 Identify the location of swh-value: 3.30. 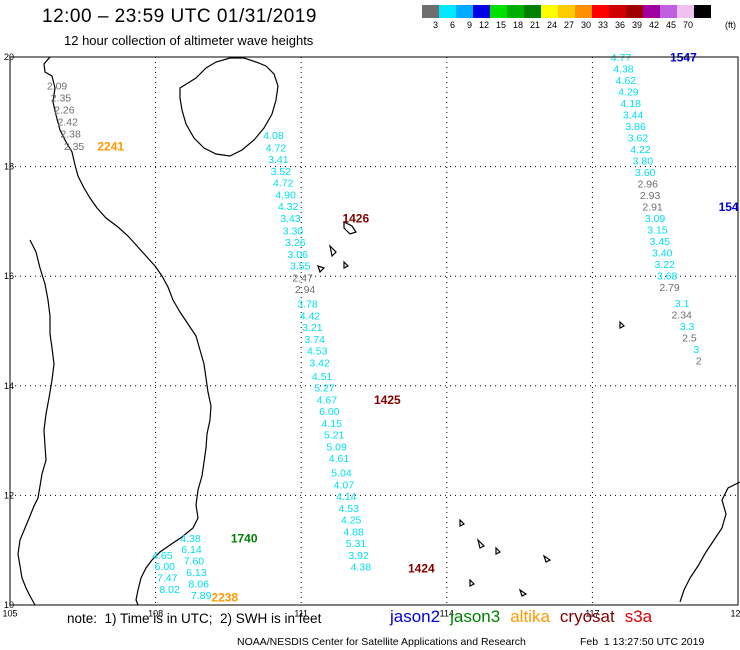
(293, 232).